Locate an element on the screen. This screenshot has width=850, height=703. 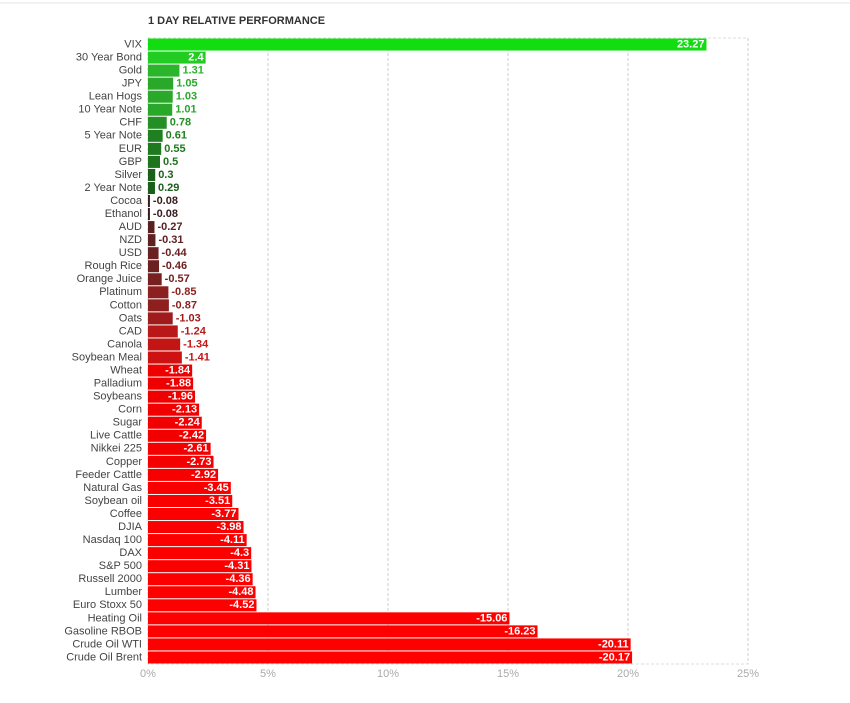
value-label: -4.48 is located at coordinates (240, 592).